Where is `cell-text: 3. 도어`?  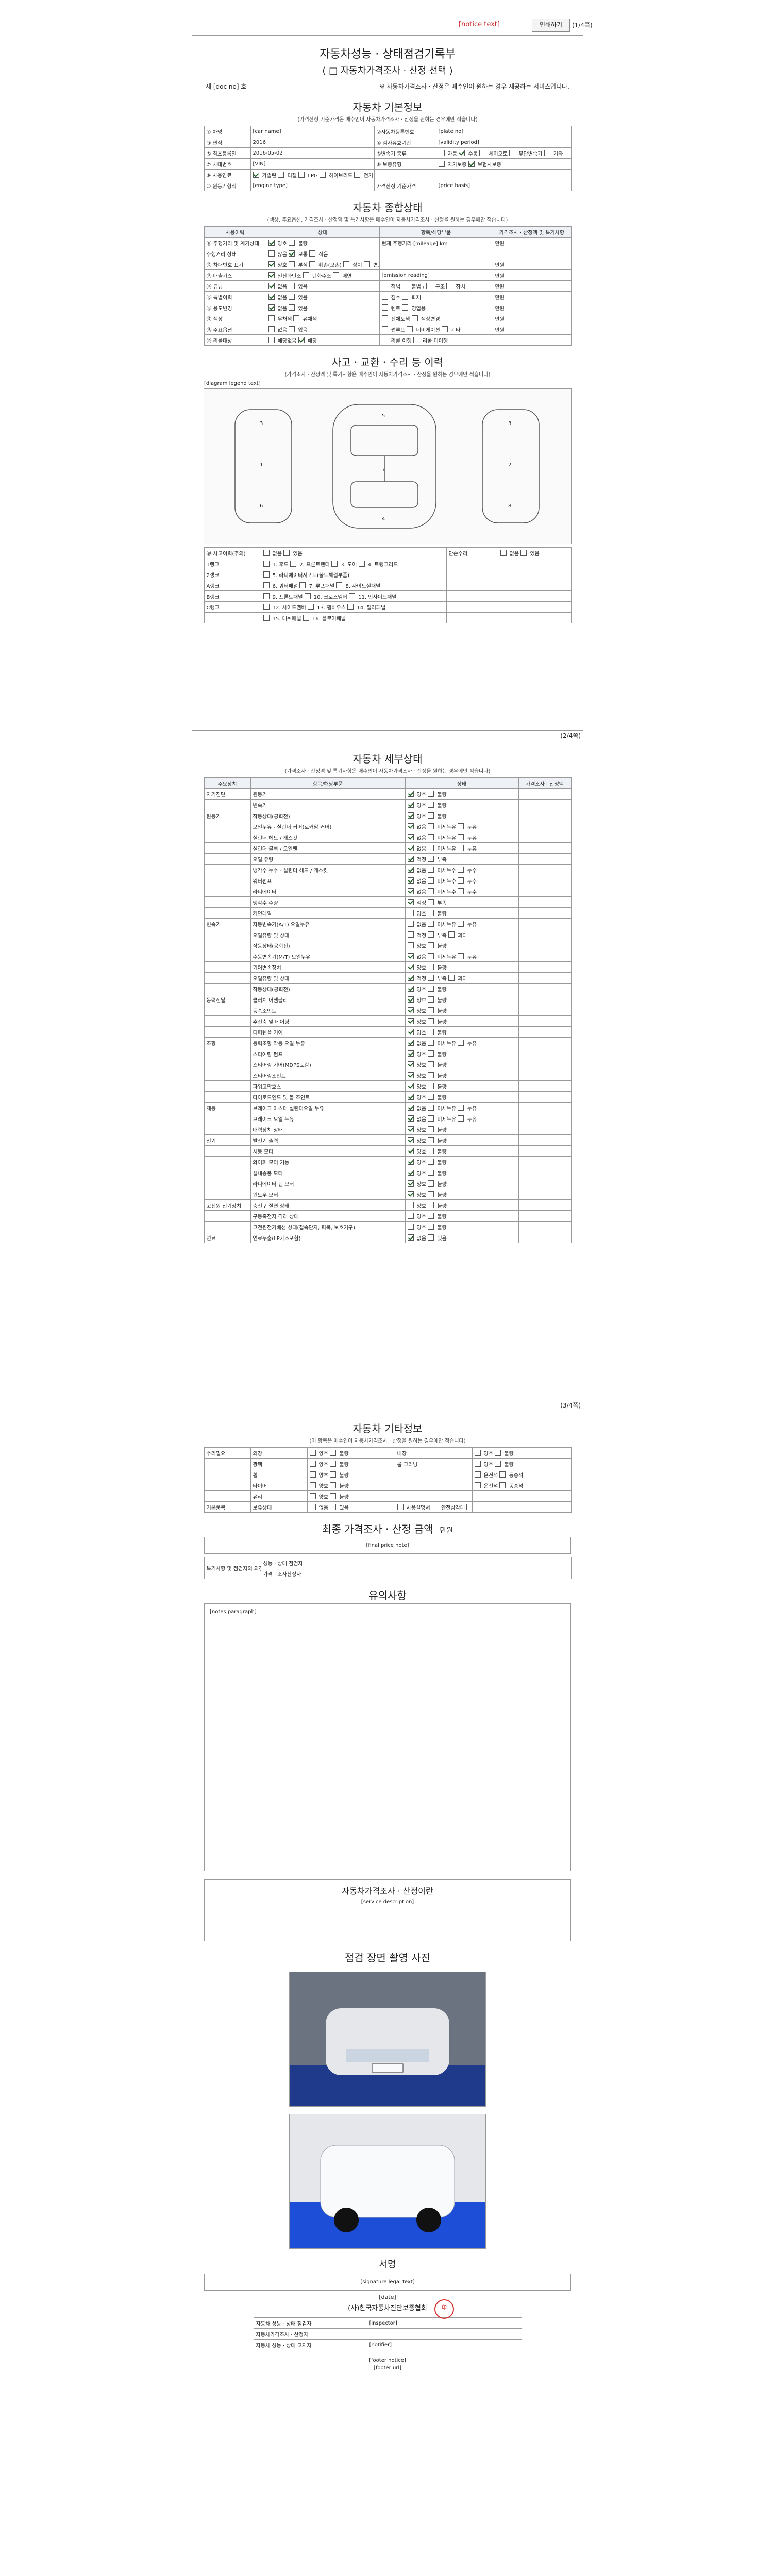
cell-text: 3. 도어 is located at coordinates (349, 565).